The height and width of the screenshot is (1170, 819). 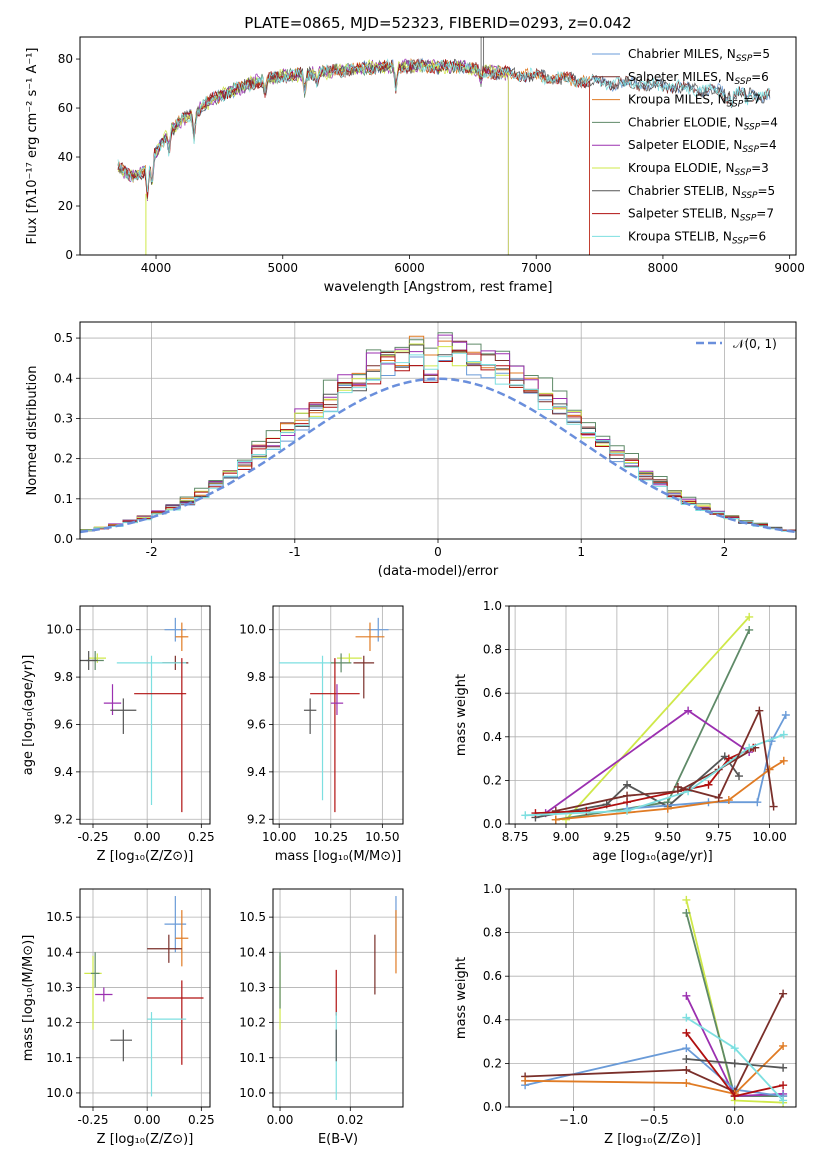 What do you see at coordinates (59, 630) in the screenshot?
I see `y-tick-label: 10.0` at bounding box center [59, 630].